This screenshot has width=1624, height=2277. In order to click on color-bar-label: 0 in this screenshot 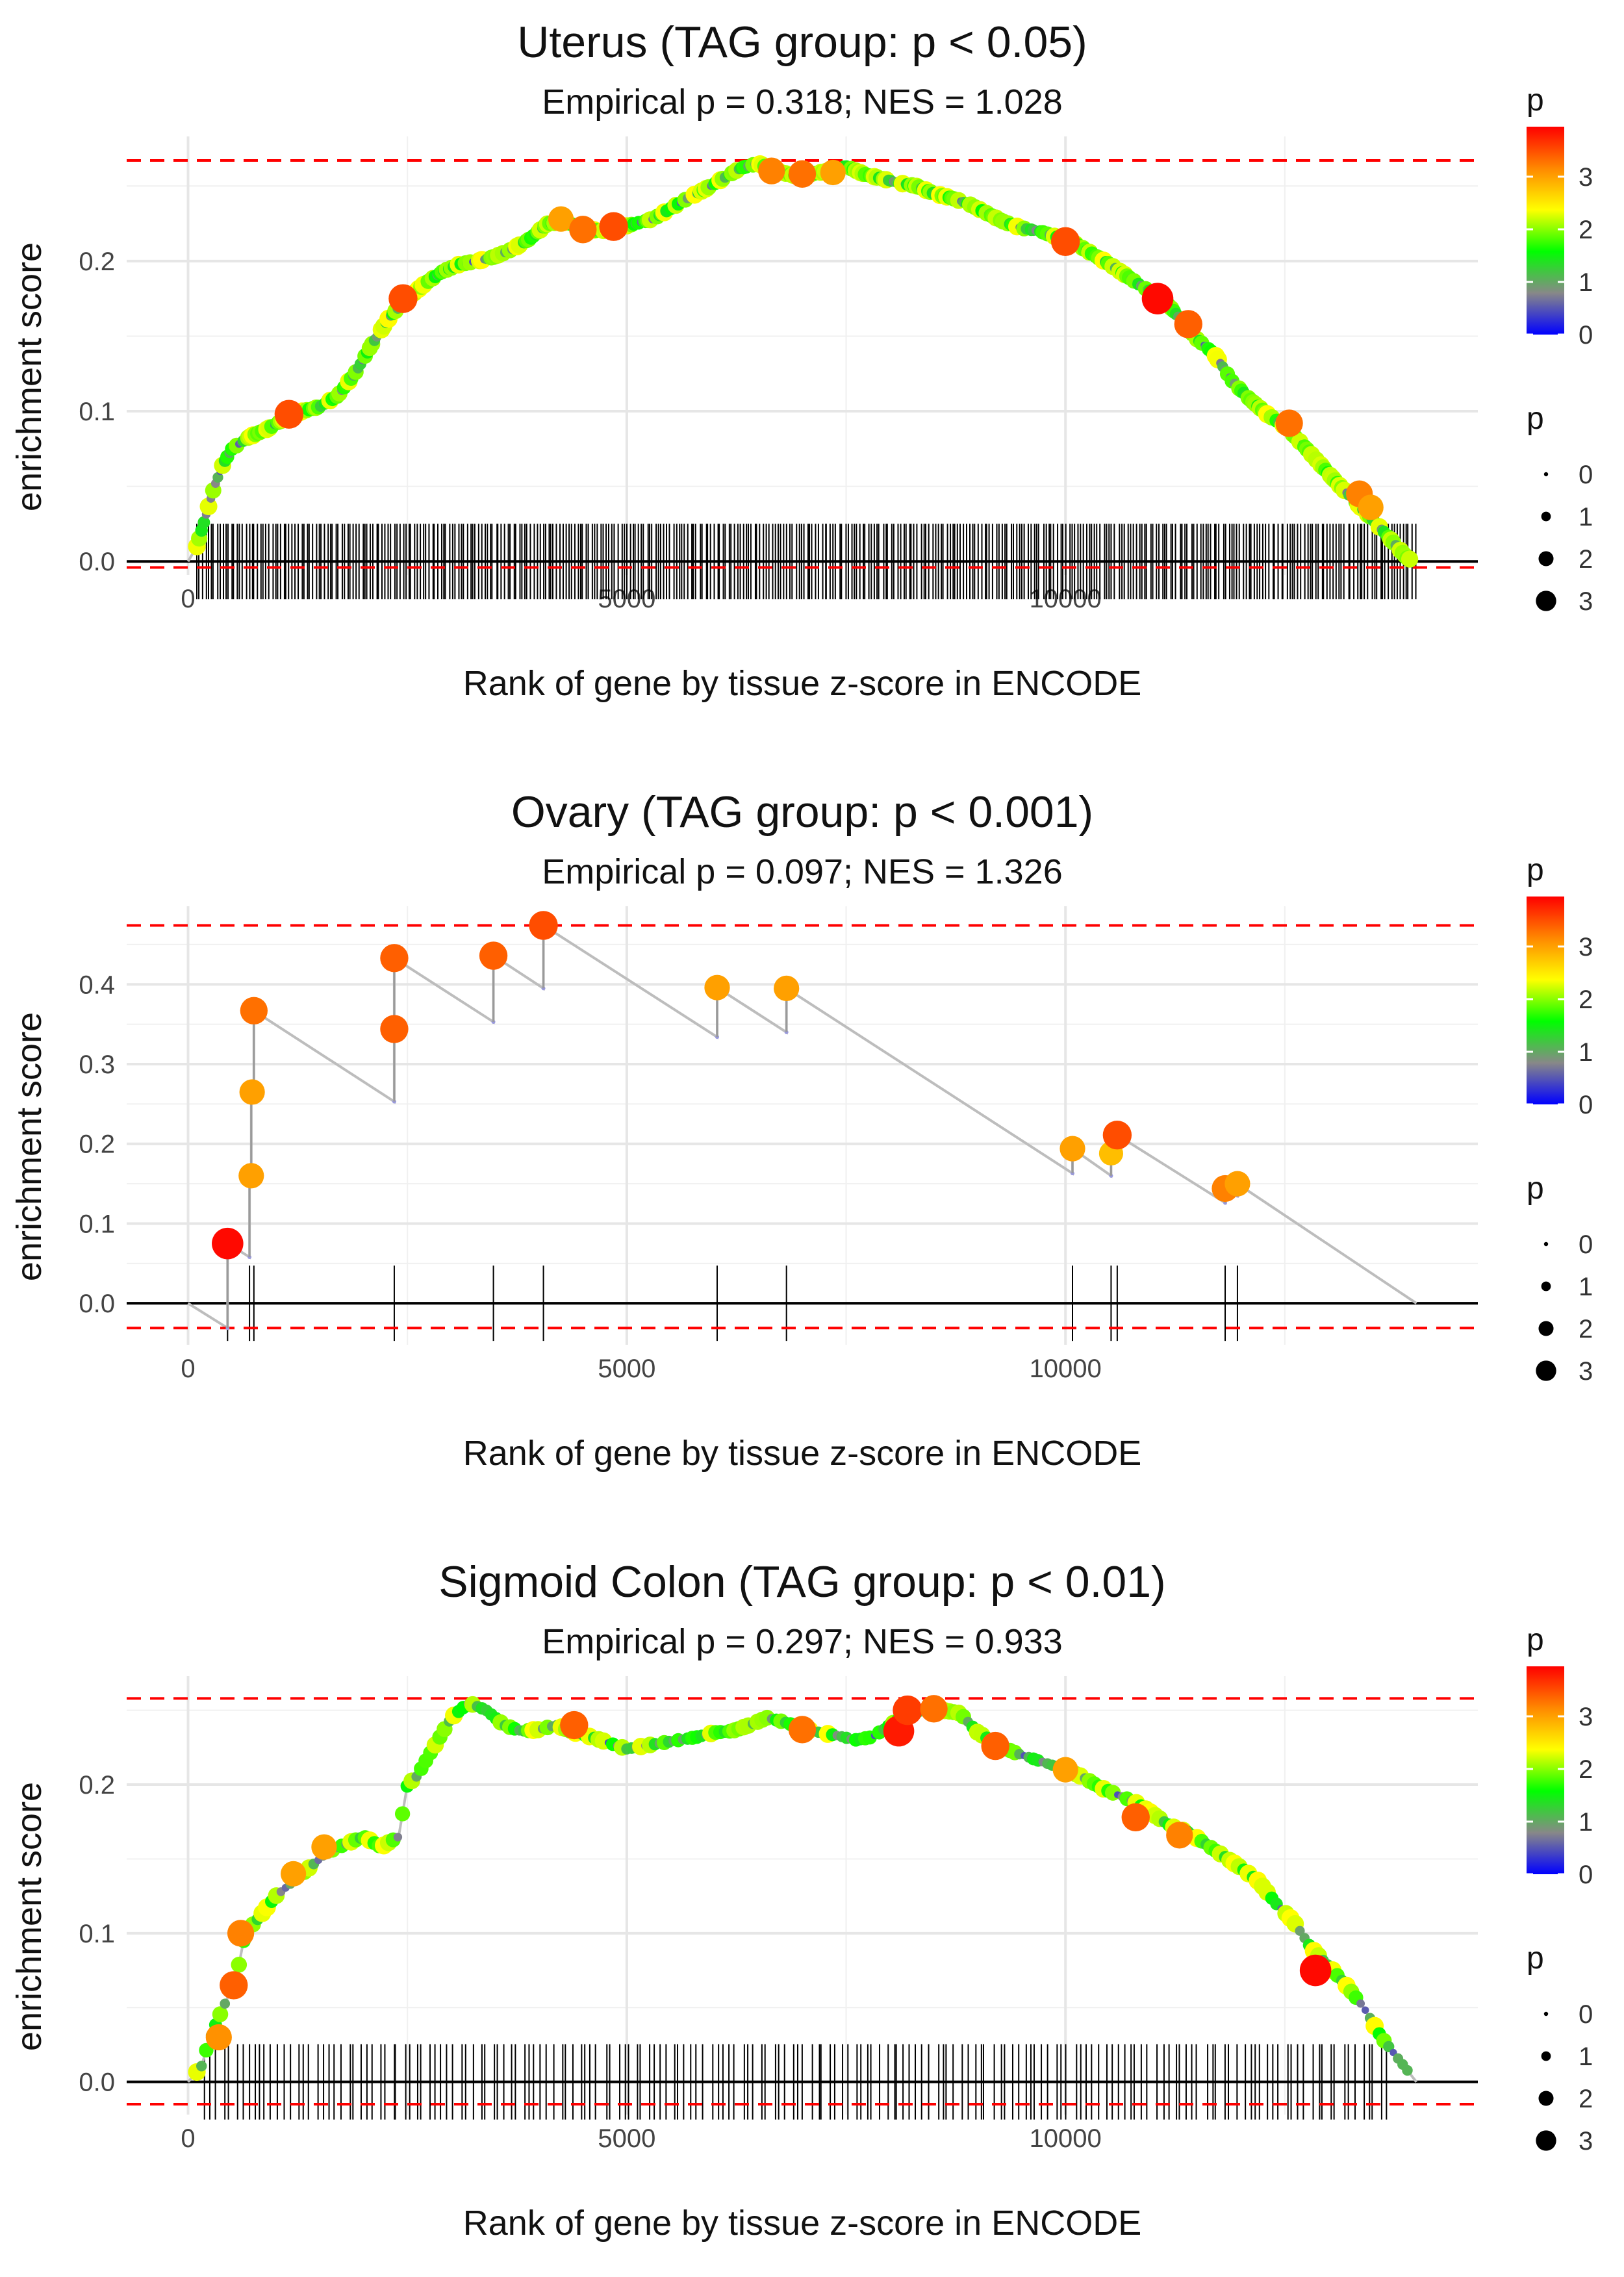, I will do `click(1586, 1105)`.